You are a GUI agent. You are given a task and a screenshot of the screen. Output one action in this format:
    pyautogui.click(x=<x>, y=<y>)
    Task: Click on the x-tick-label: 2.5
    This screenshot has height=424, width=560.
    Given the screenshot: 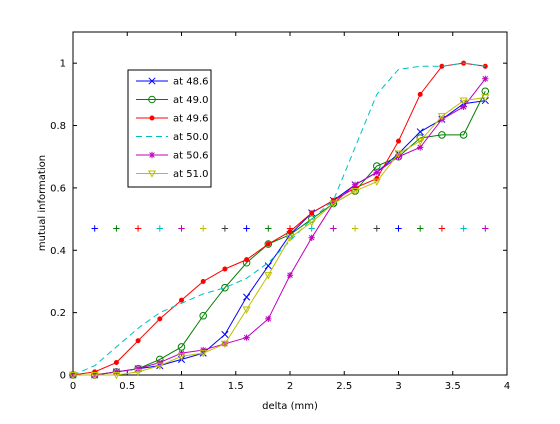 What is the action you would take?
    pyautogui.click(x=344, y=386)
    